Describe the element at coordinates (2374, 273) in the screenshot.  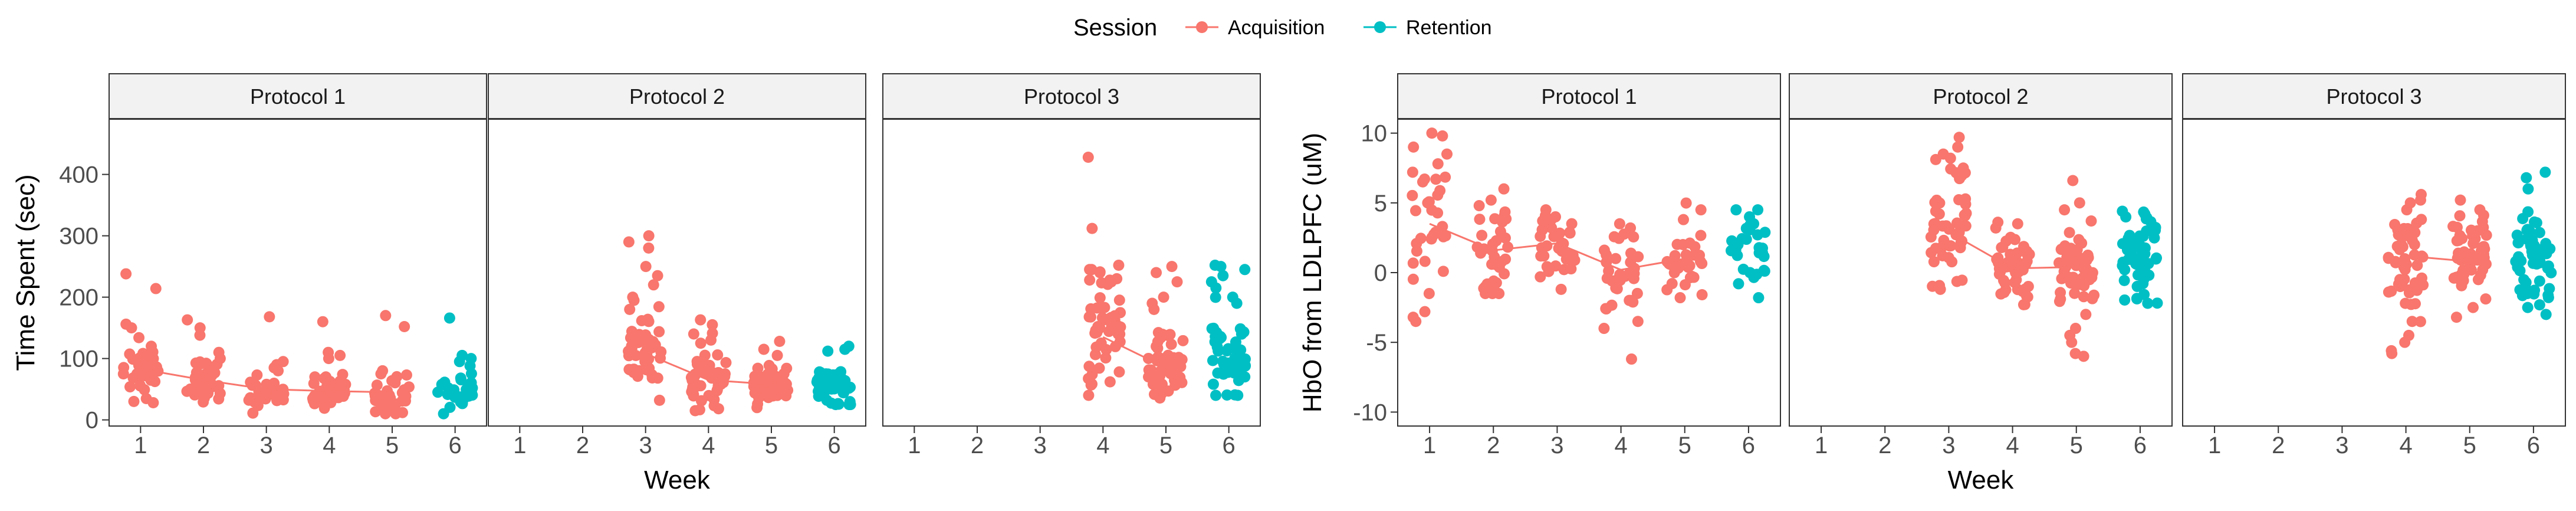
I see `panel-border` at that location.